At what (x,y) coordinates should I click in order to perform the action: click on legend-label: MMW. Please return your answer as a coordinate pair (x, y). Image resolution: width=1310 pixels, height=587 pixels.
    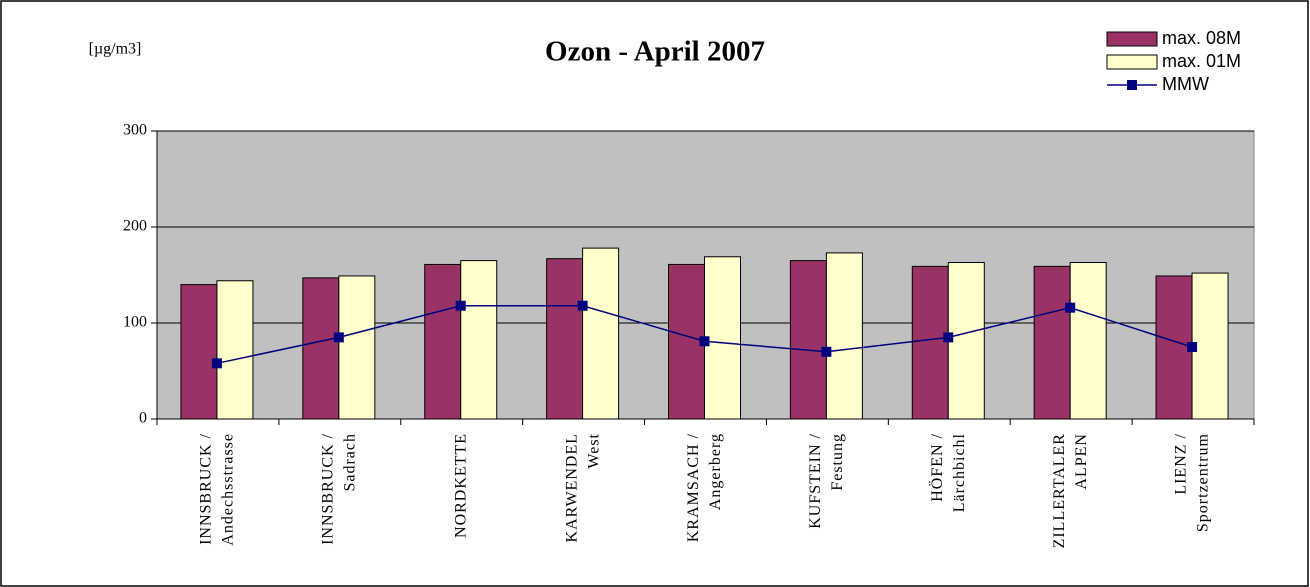
    Looking at the image, I should click on (1185, 84).